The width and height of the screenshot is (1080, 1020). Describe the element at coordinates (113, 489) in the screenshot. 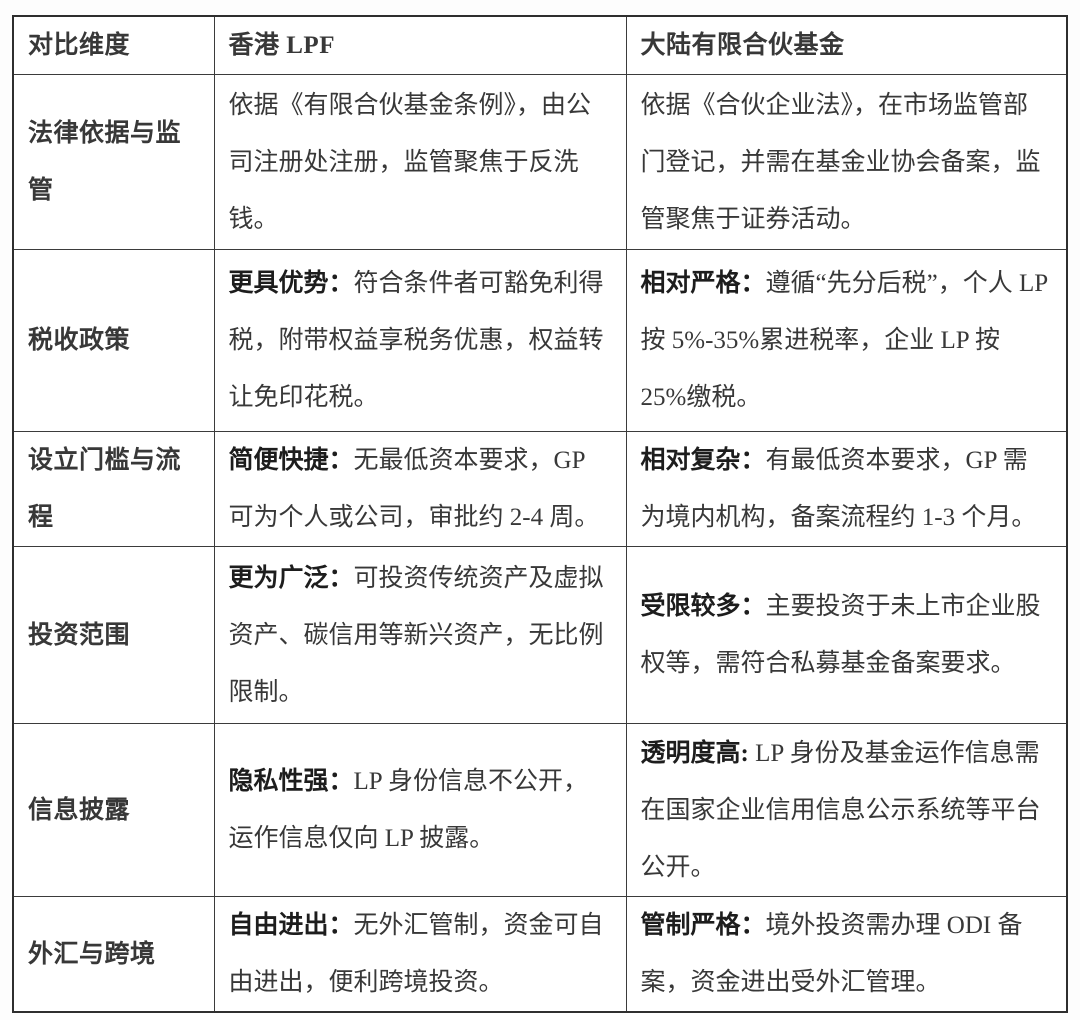

I see `dimension-cell: 设立门槛与流程` at that location.